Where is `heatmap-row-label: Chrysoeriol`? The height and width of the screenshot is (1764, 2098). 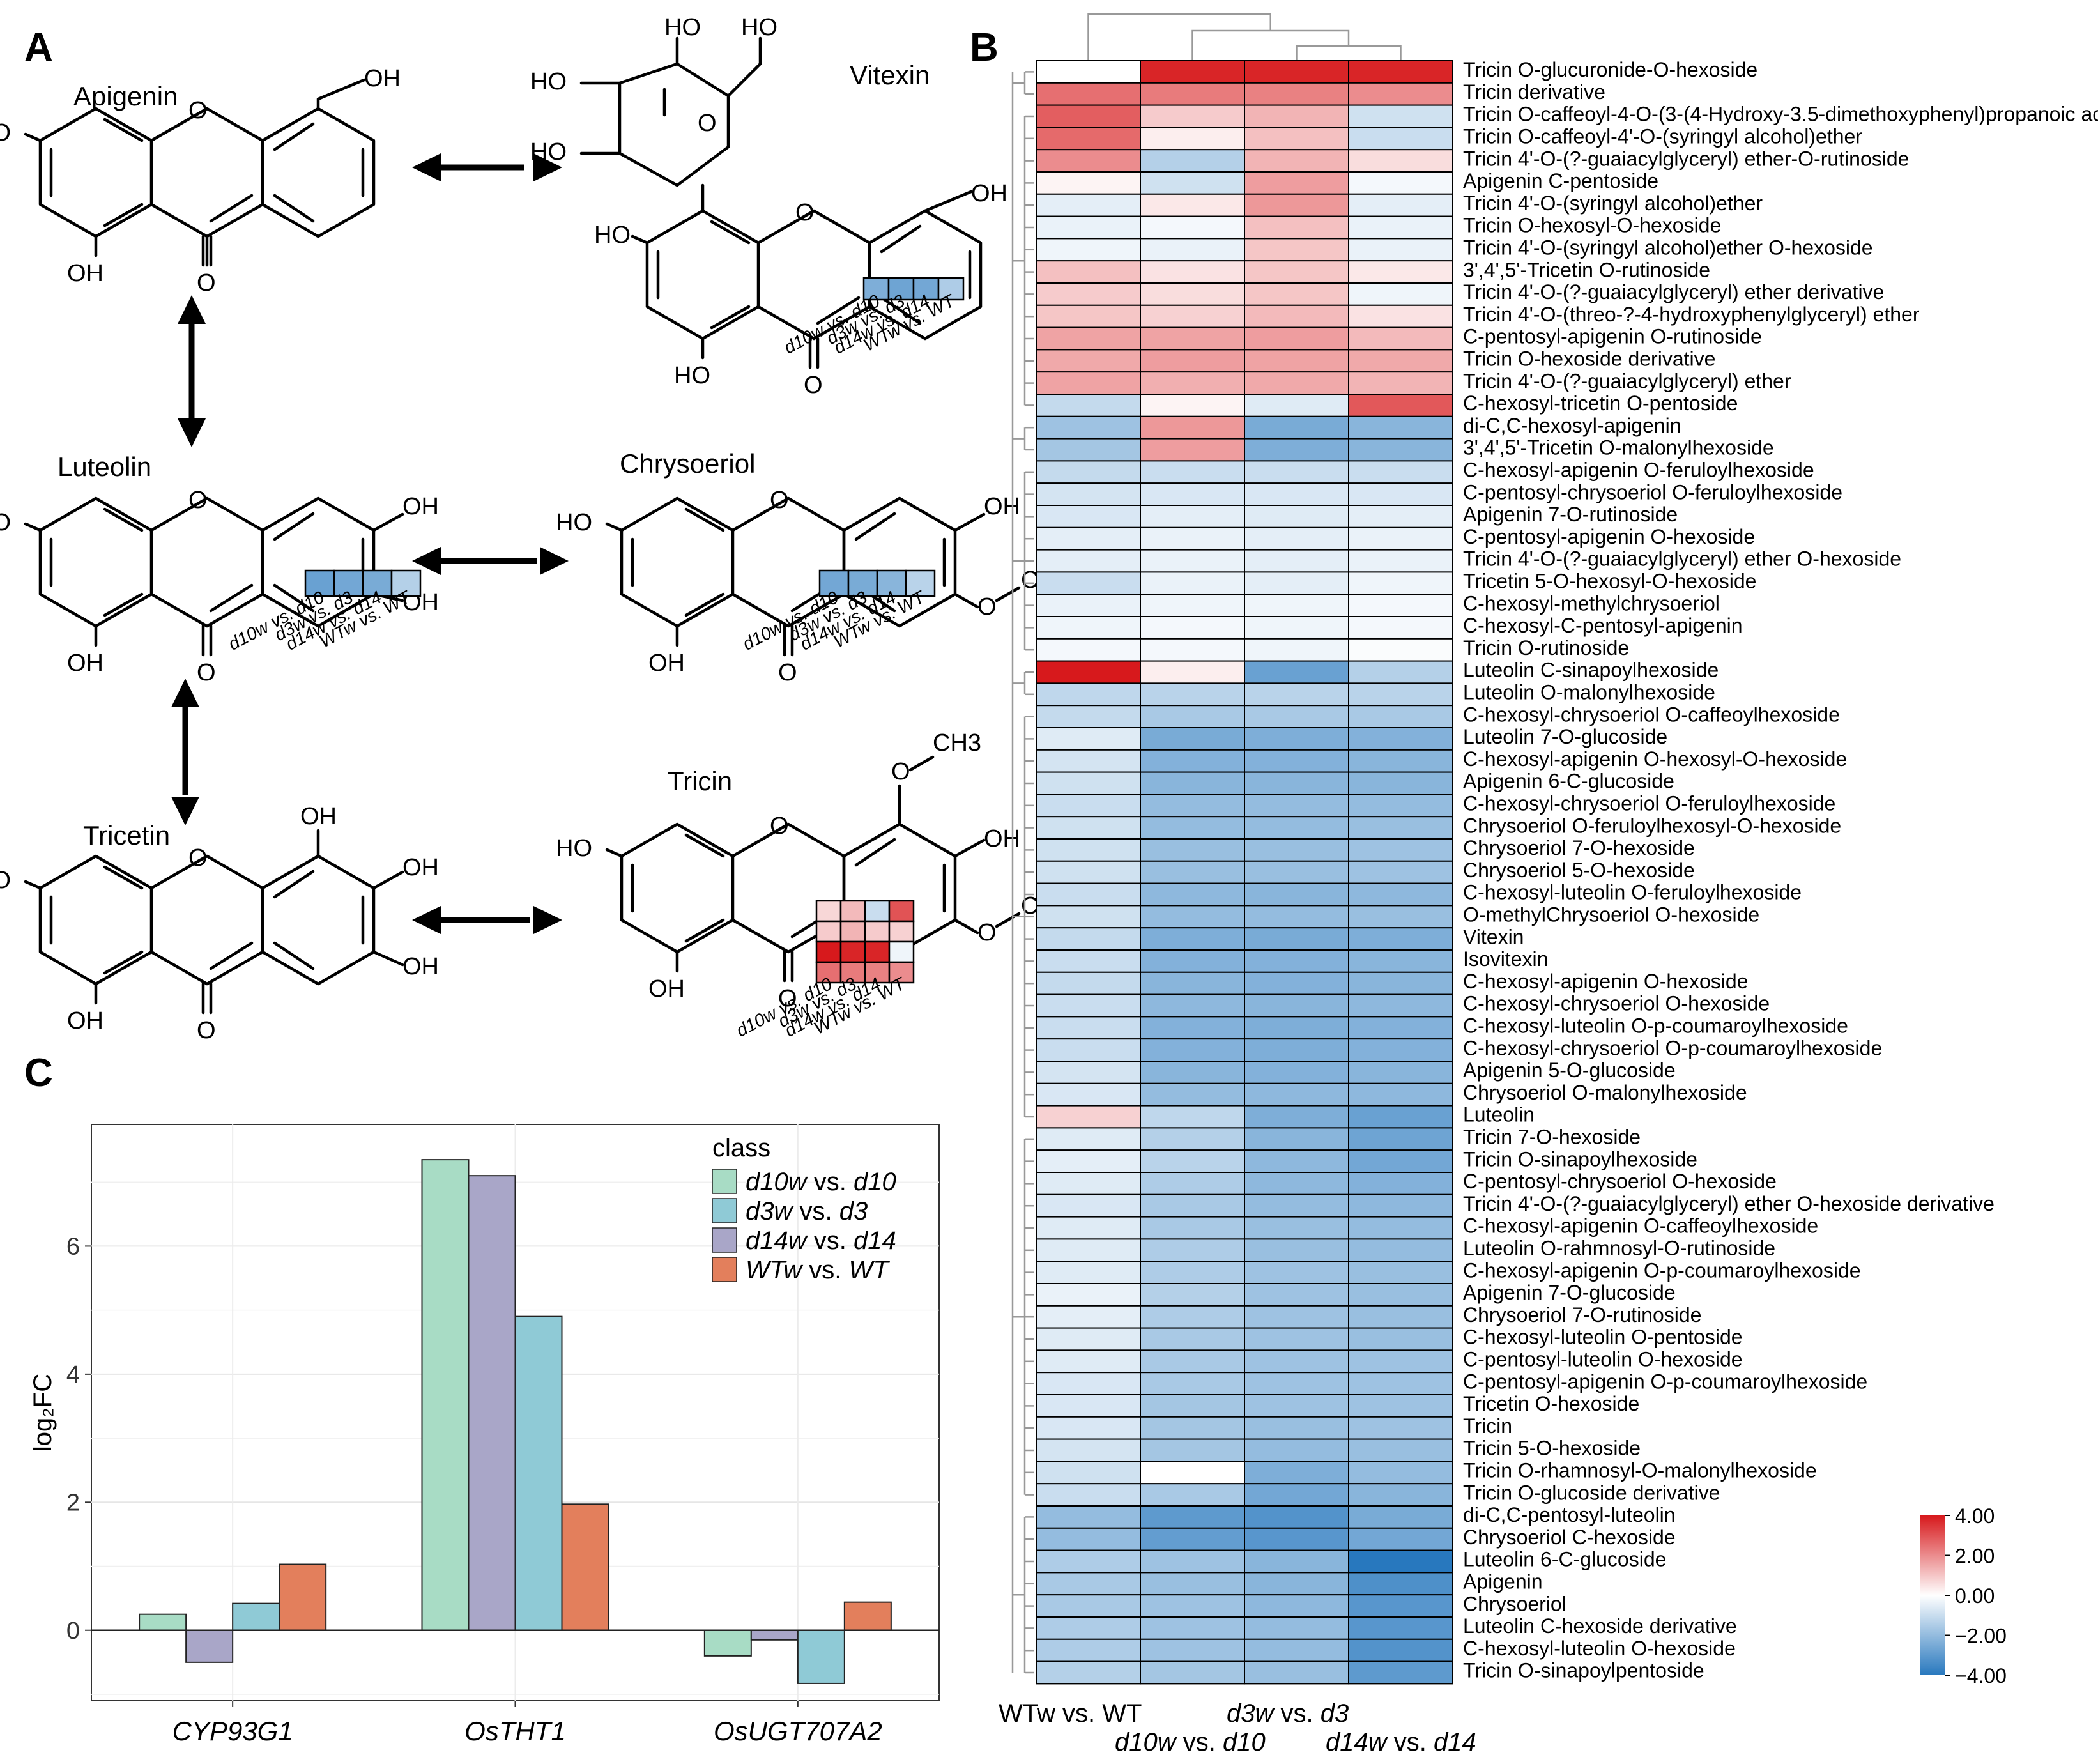 heatmap-row-label: Chrysoeriol is located at coordinates (1514, 1604).